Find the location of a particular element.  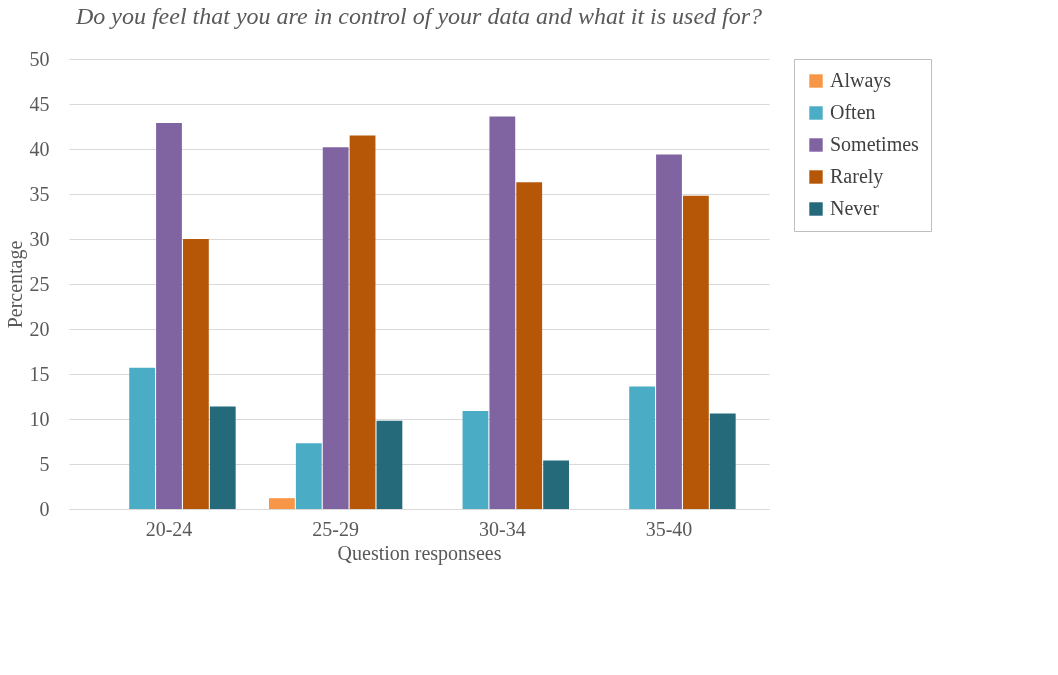

y-tick-label: 45 is located at coordinates (39, 103).